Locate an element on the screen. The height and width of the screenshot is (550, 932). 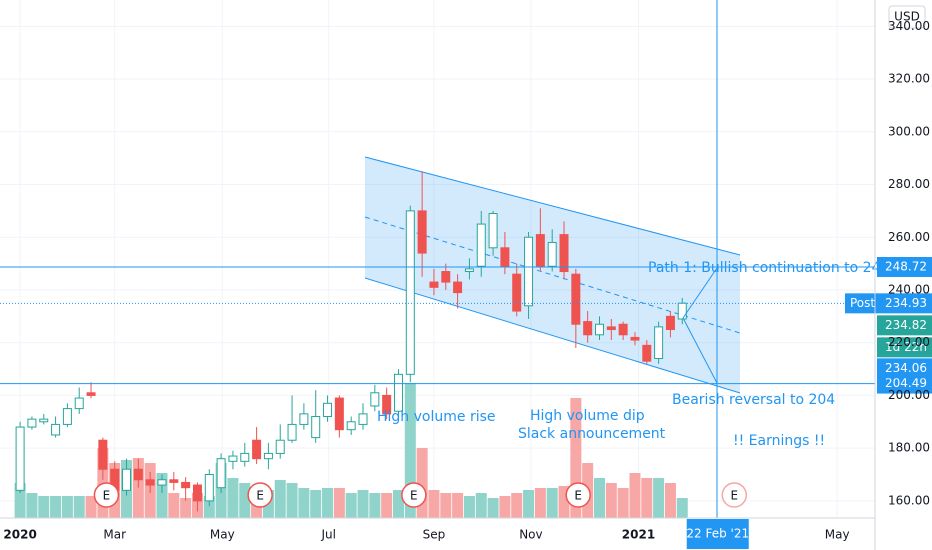
channel-mid is located at coordinates (552, 275).